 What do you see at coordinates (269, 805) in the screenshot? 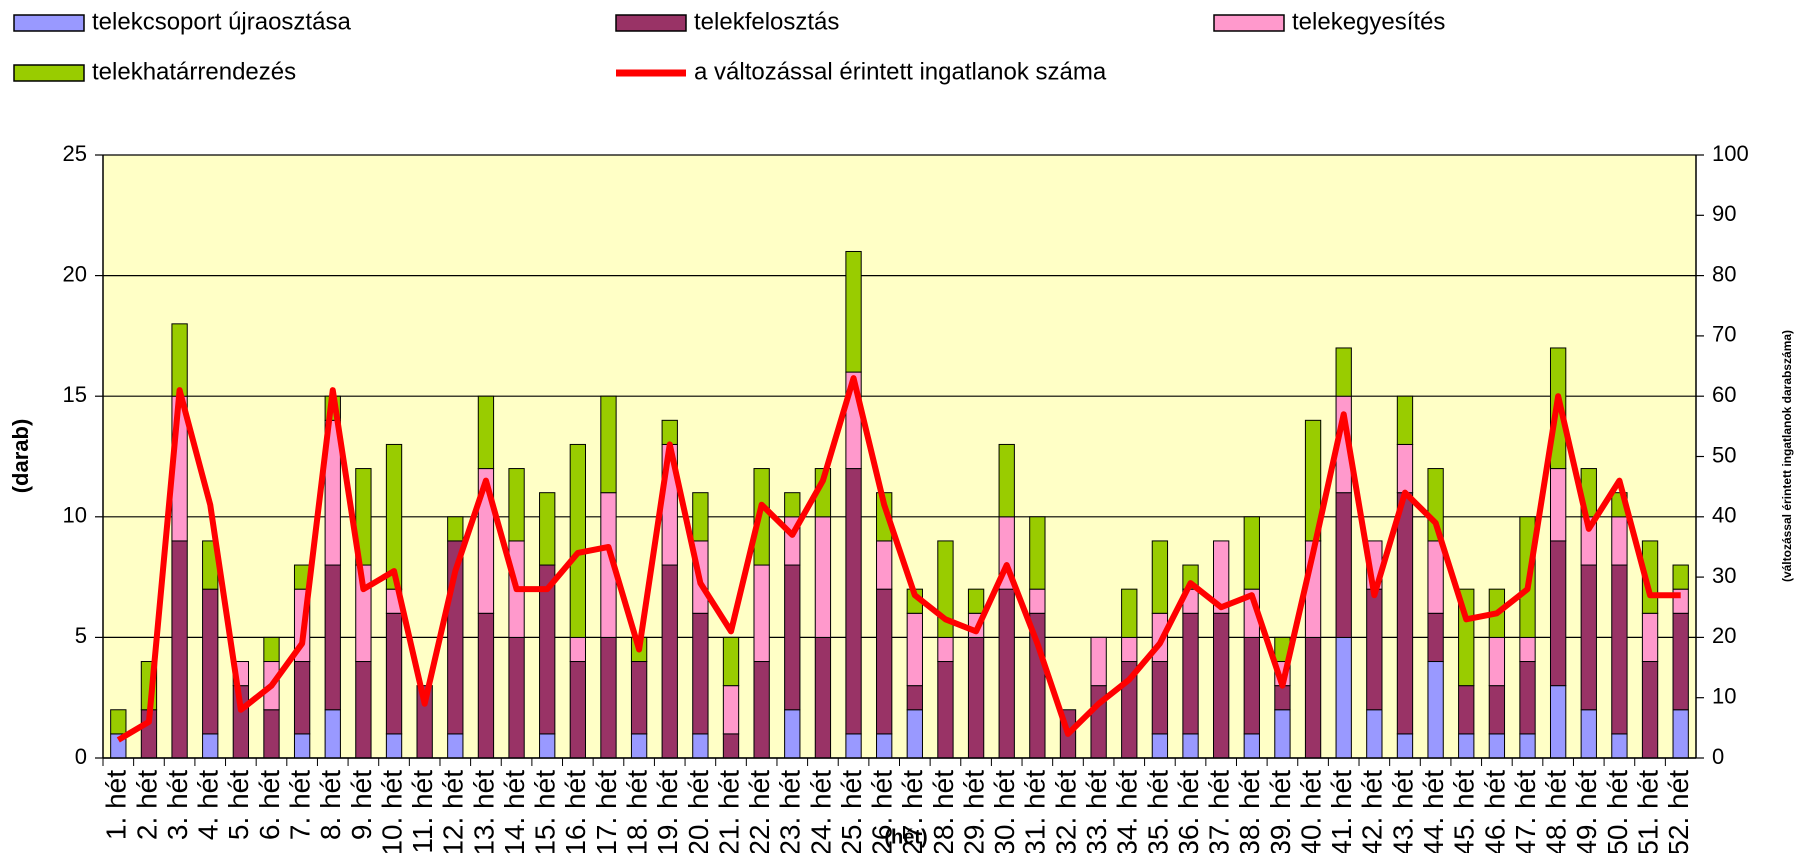
I see `x-tick-label: 6. hét` at bounding box center [269, 805].